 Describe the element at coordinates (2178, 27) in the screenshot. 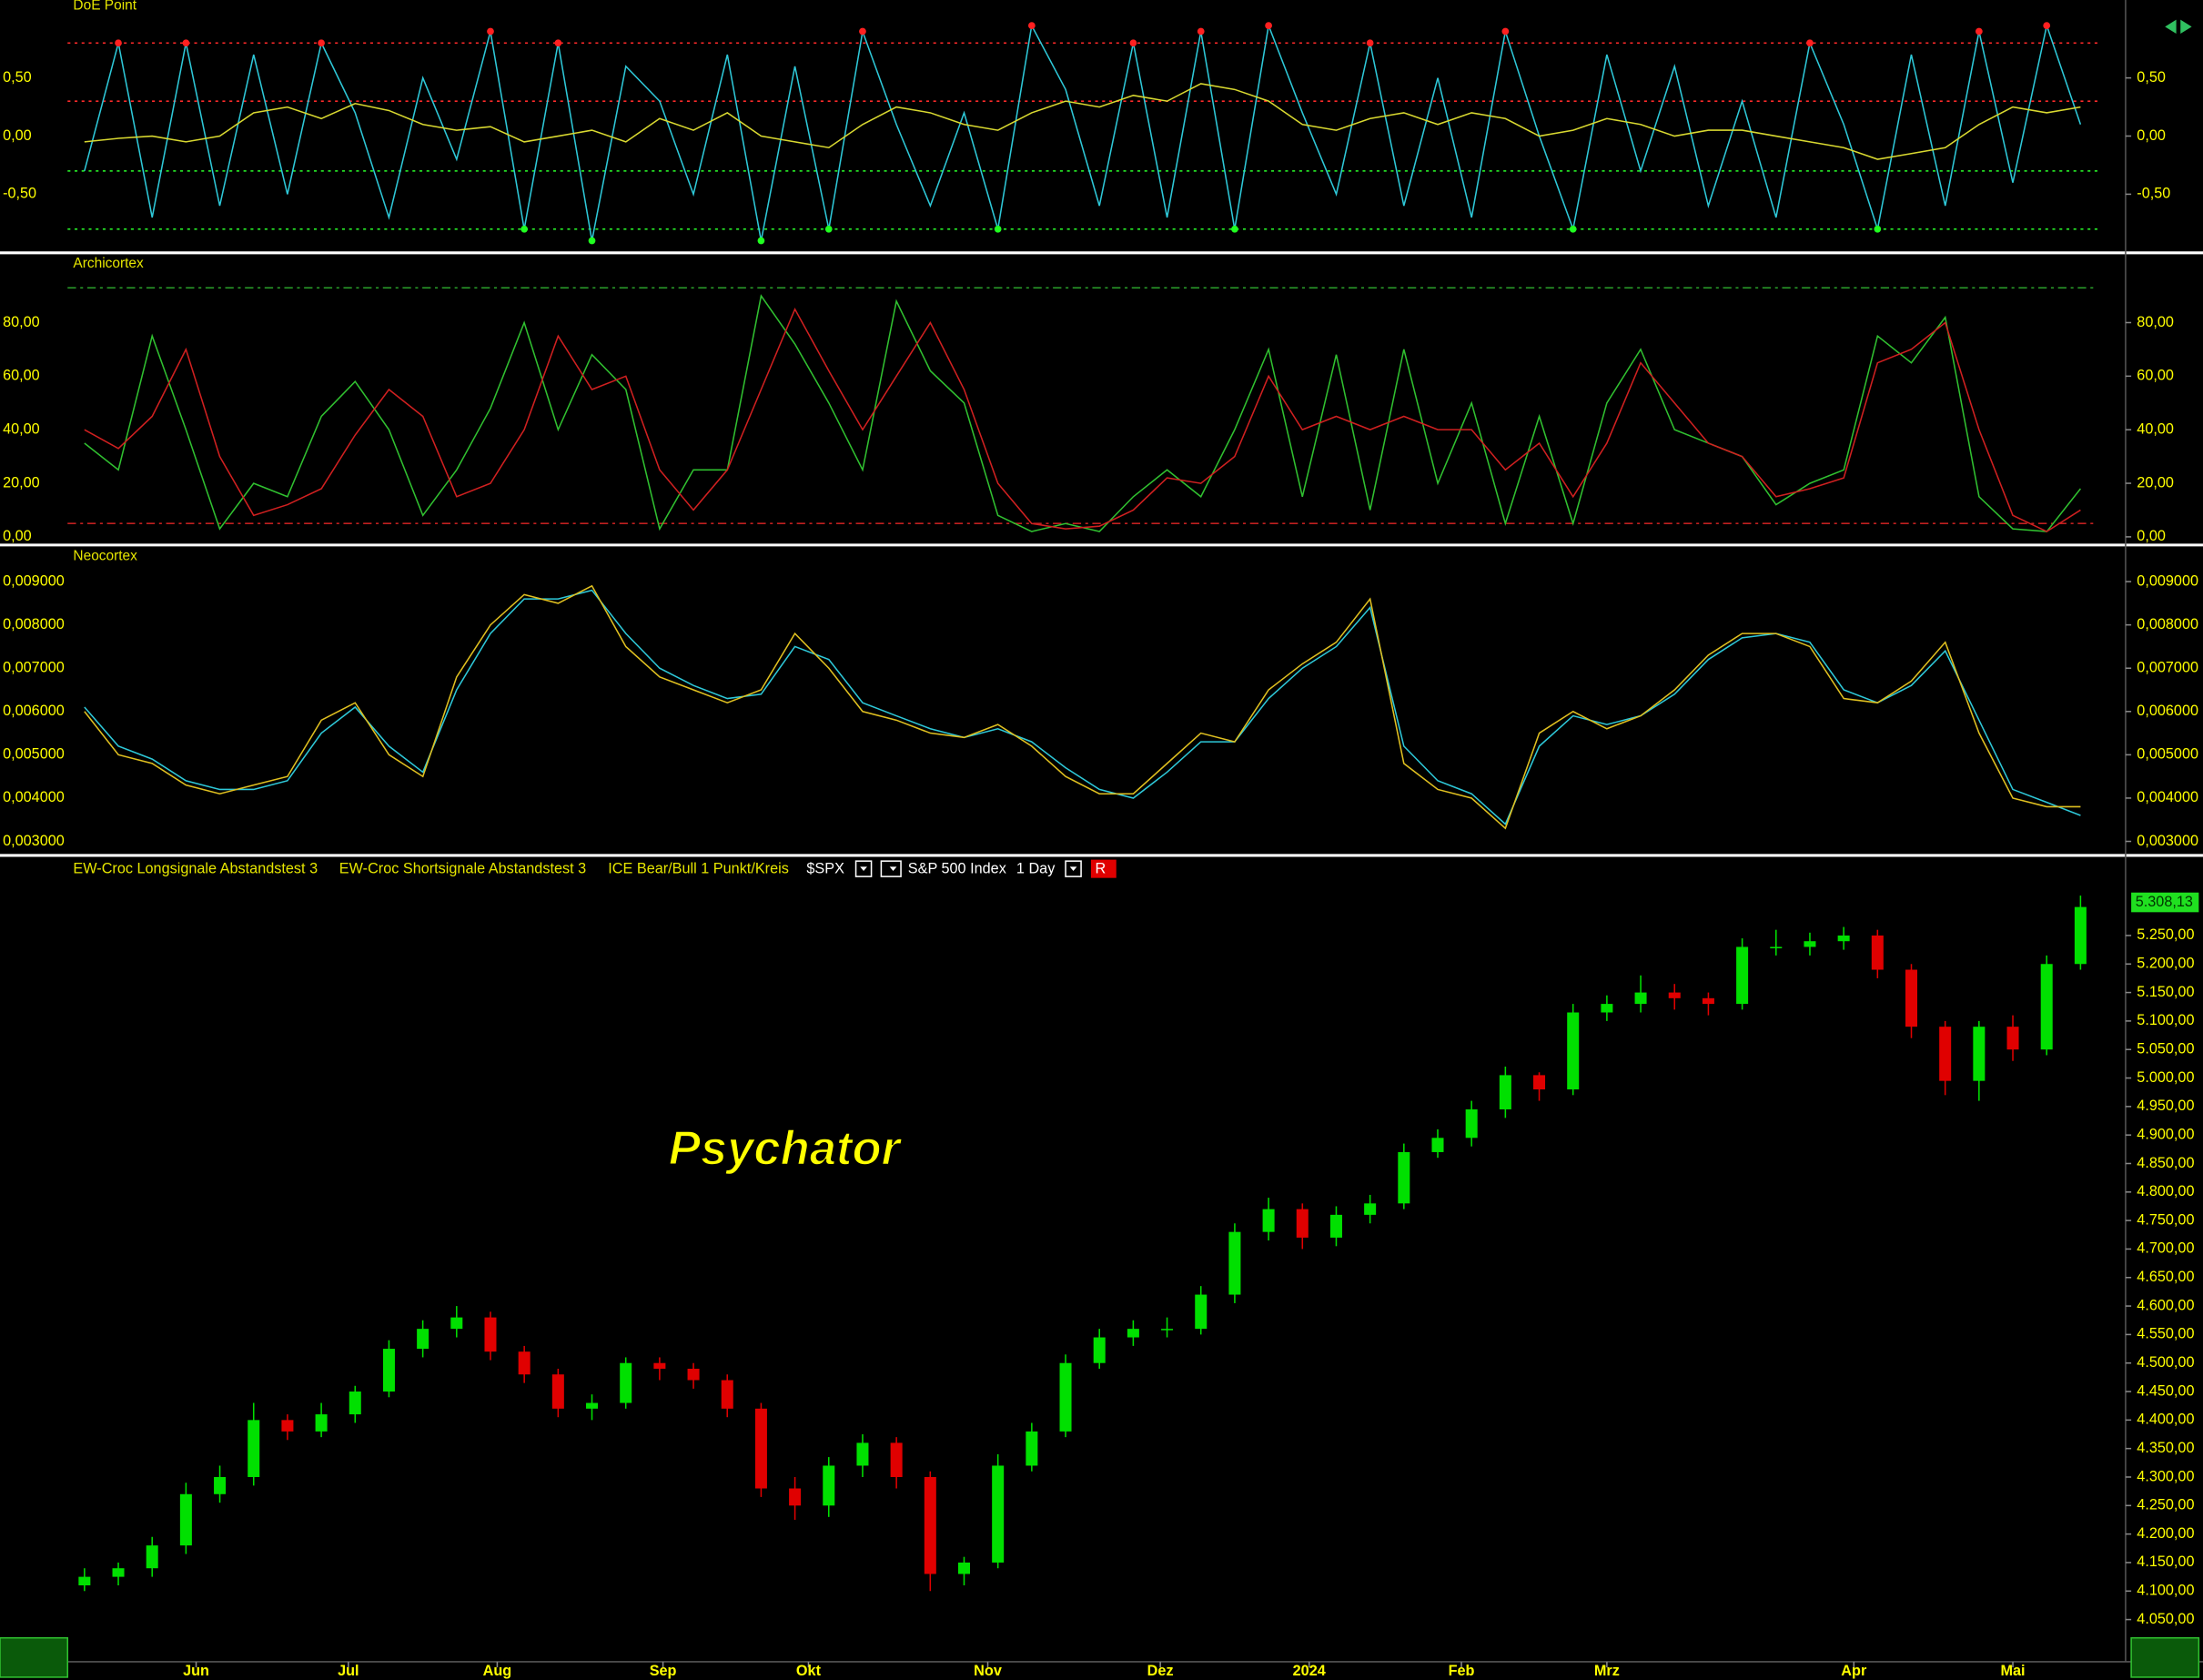

I see `nav-arrows` at that location.